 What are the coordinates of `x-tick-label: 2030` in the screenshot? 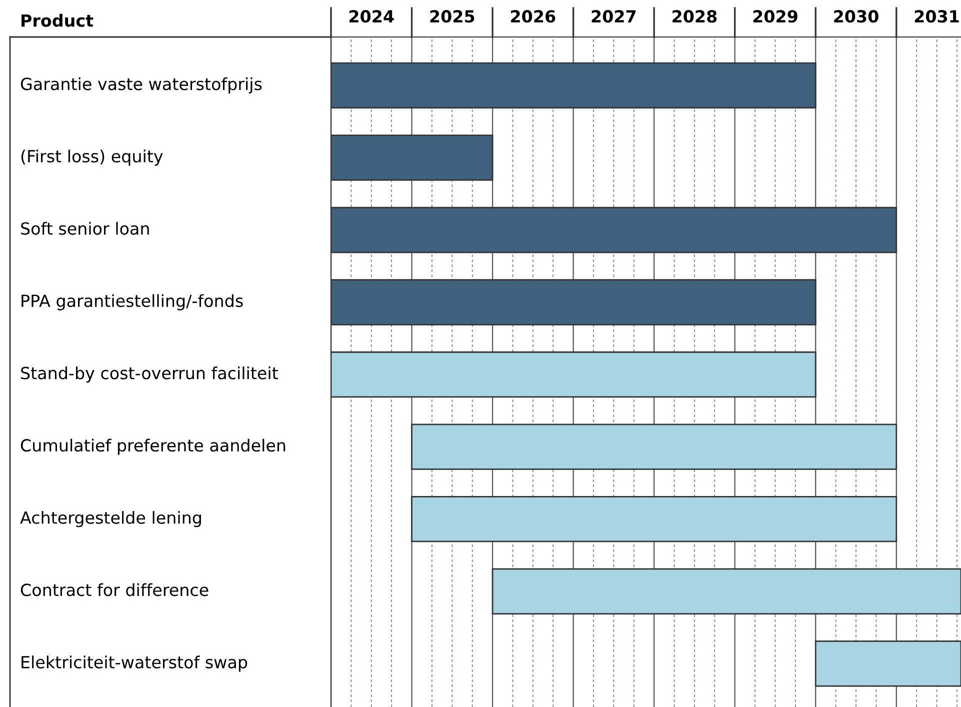 It's located at (856, 16).